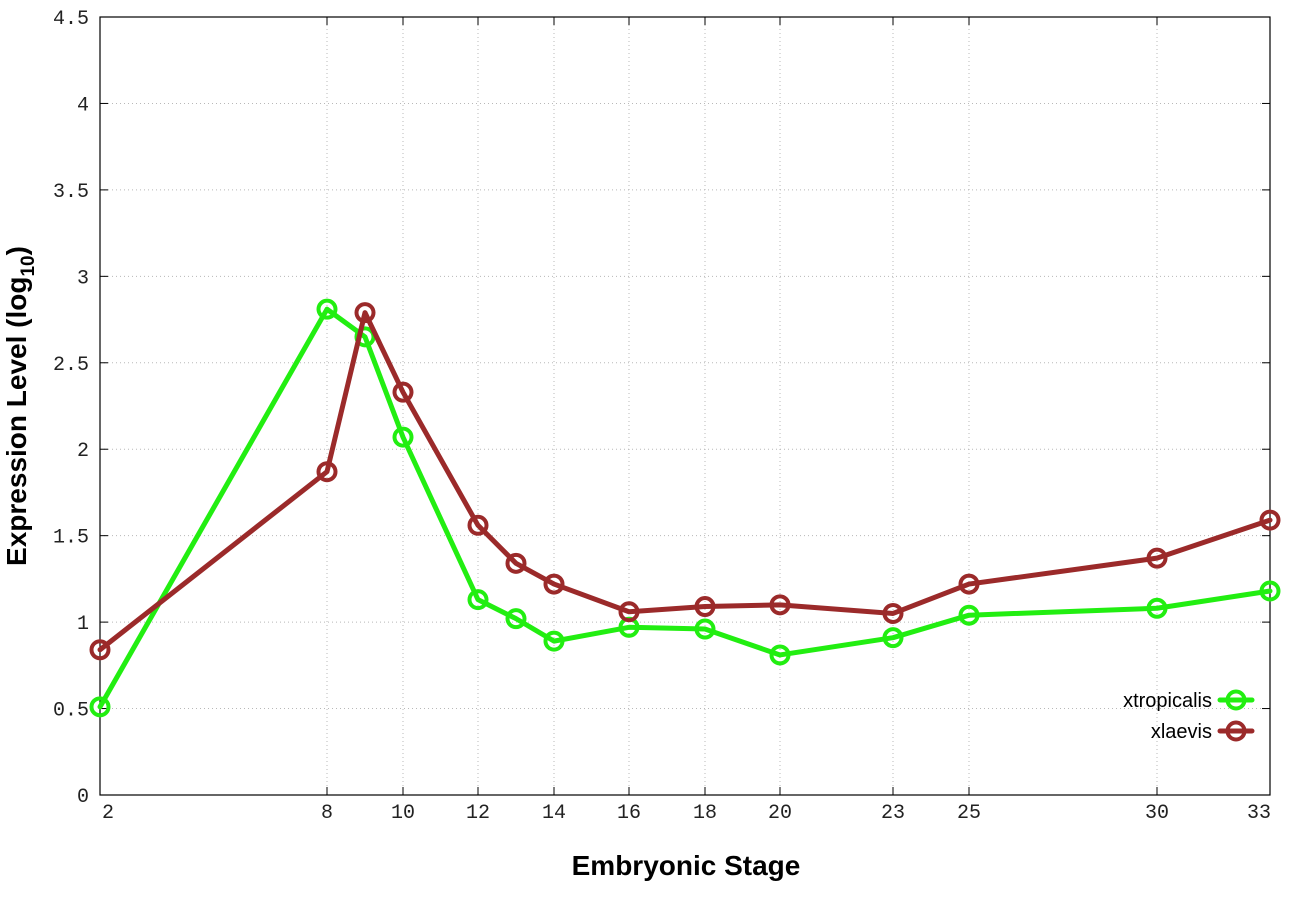 The width and height of the screenshot is (1296, 907). Describe the element at coordinates (705, 813) in the screenshot. I see `x-tick-label: 18` at that location.